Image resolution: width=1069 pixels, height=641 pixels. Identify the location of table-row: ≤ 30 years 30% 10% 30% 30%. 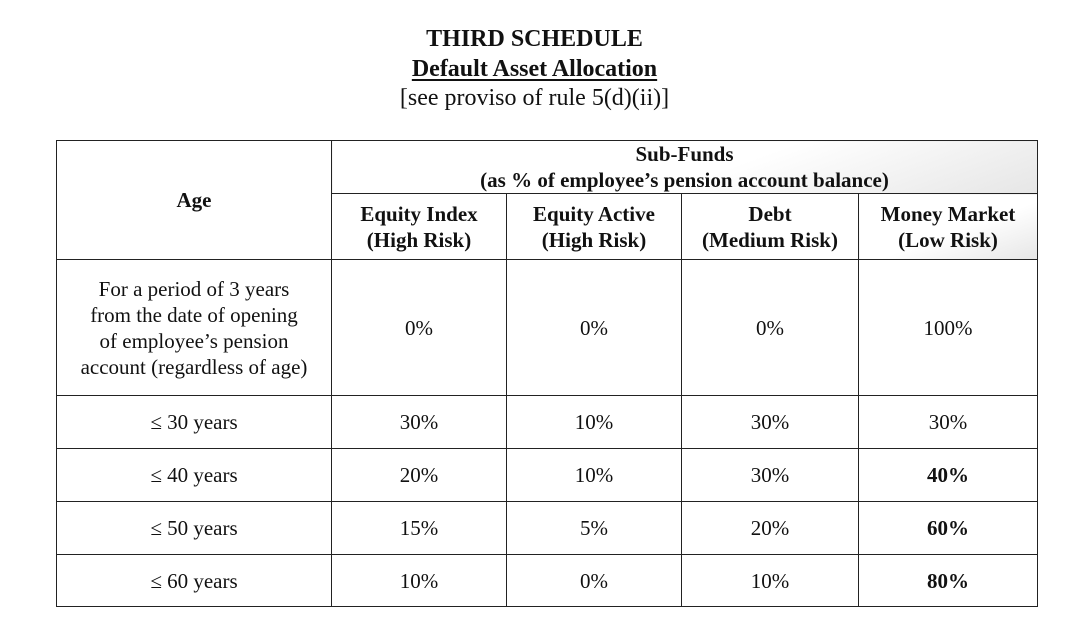
(547, 422).